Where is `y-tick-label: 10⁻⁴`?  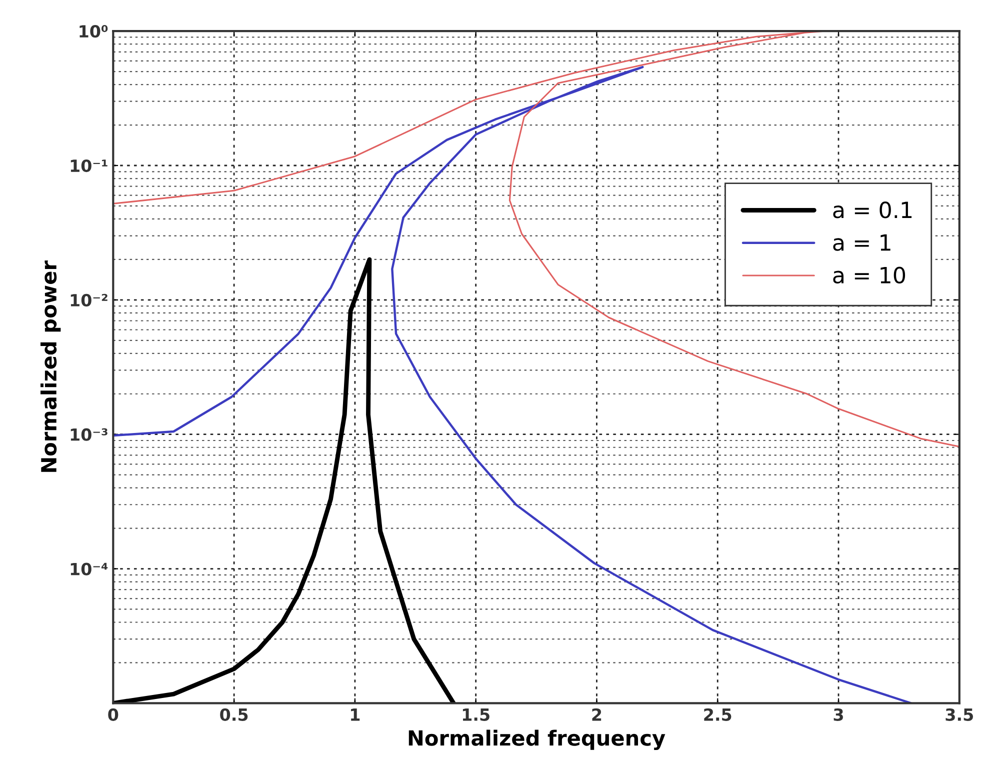 y-tick-label: 10⁻⁴ is located at coordinates (89, 569).